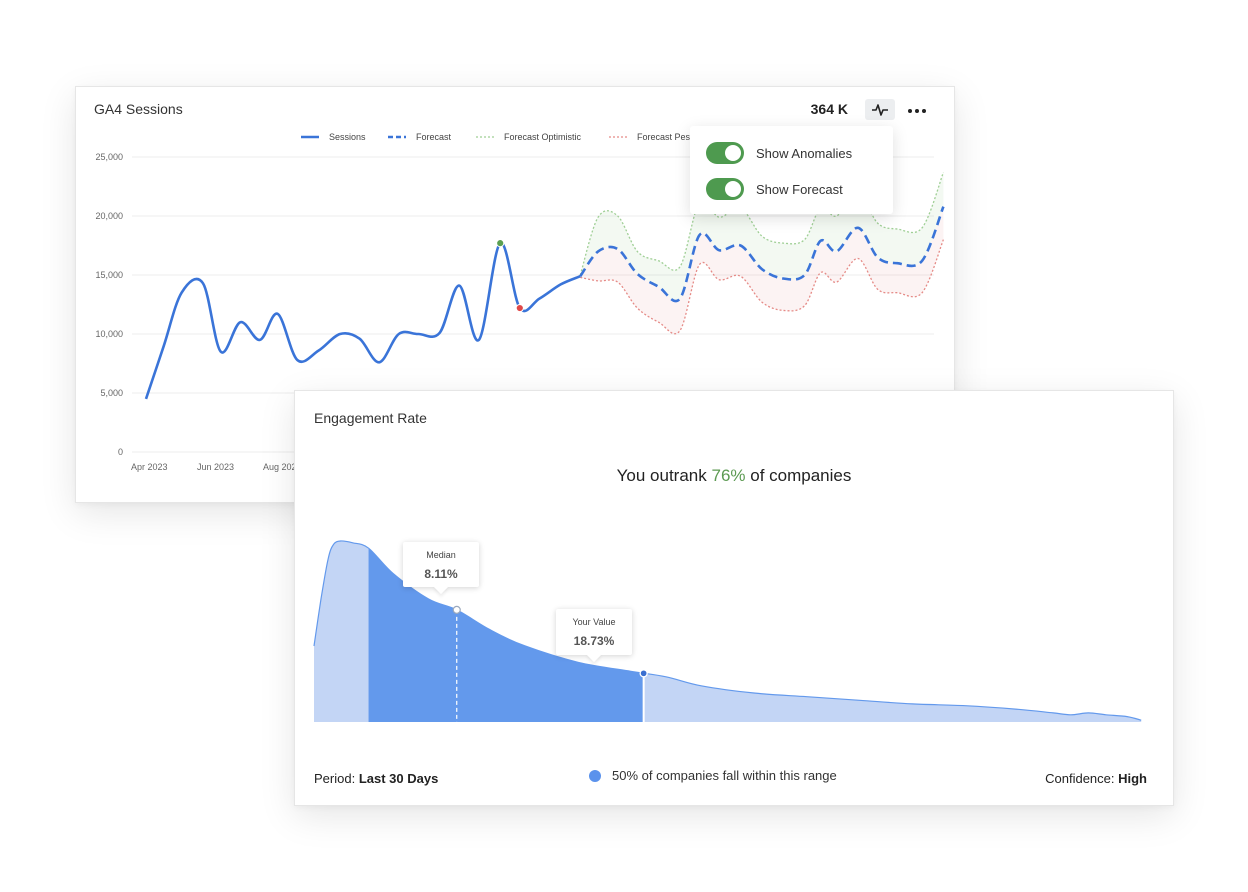 The height and width of the screenshot is (892, 1248). I want to click on show-forecast-option: Show Forecast, so click(774, 189).